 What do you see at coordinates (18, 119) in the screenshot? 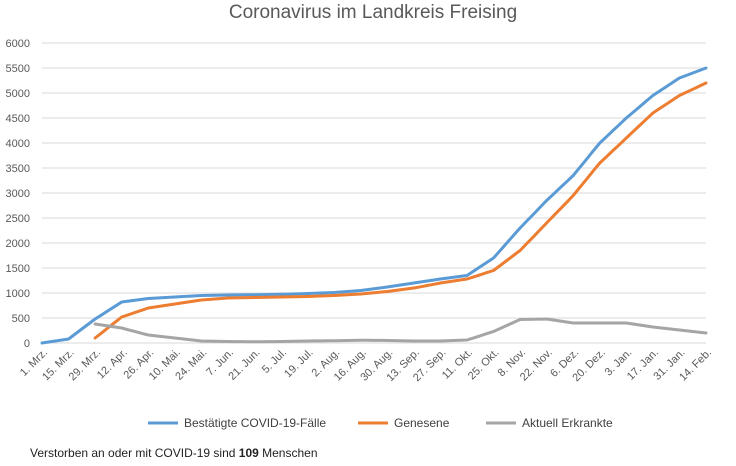
I see `y-tick-label: 4500` at bounding box center [18, 119].